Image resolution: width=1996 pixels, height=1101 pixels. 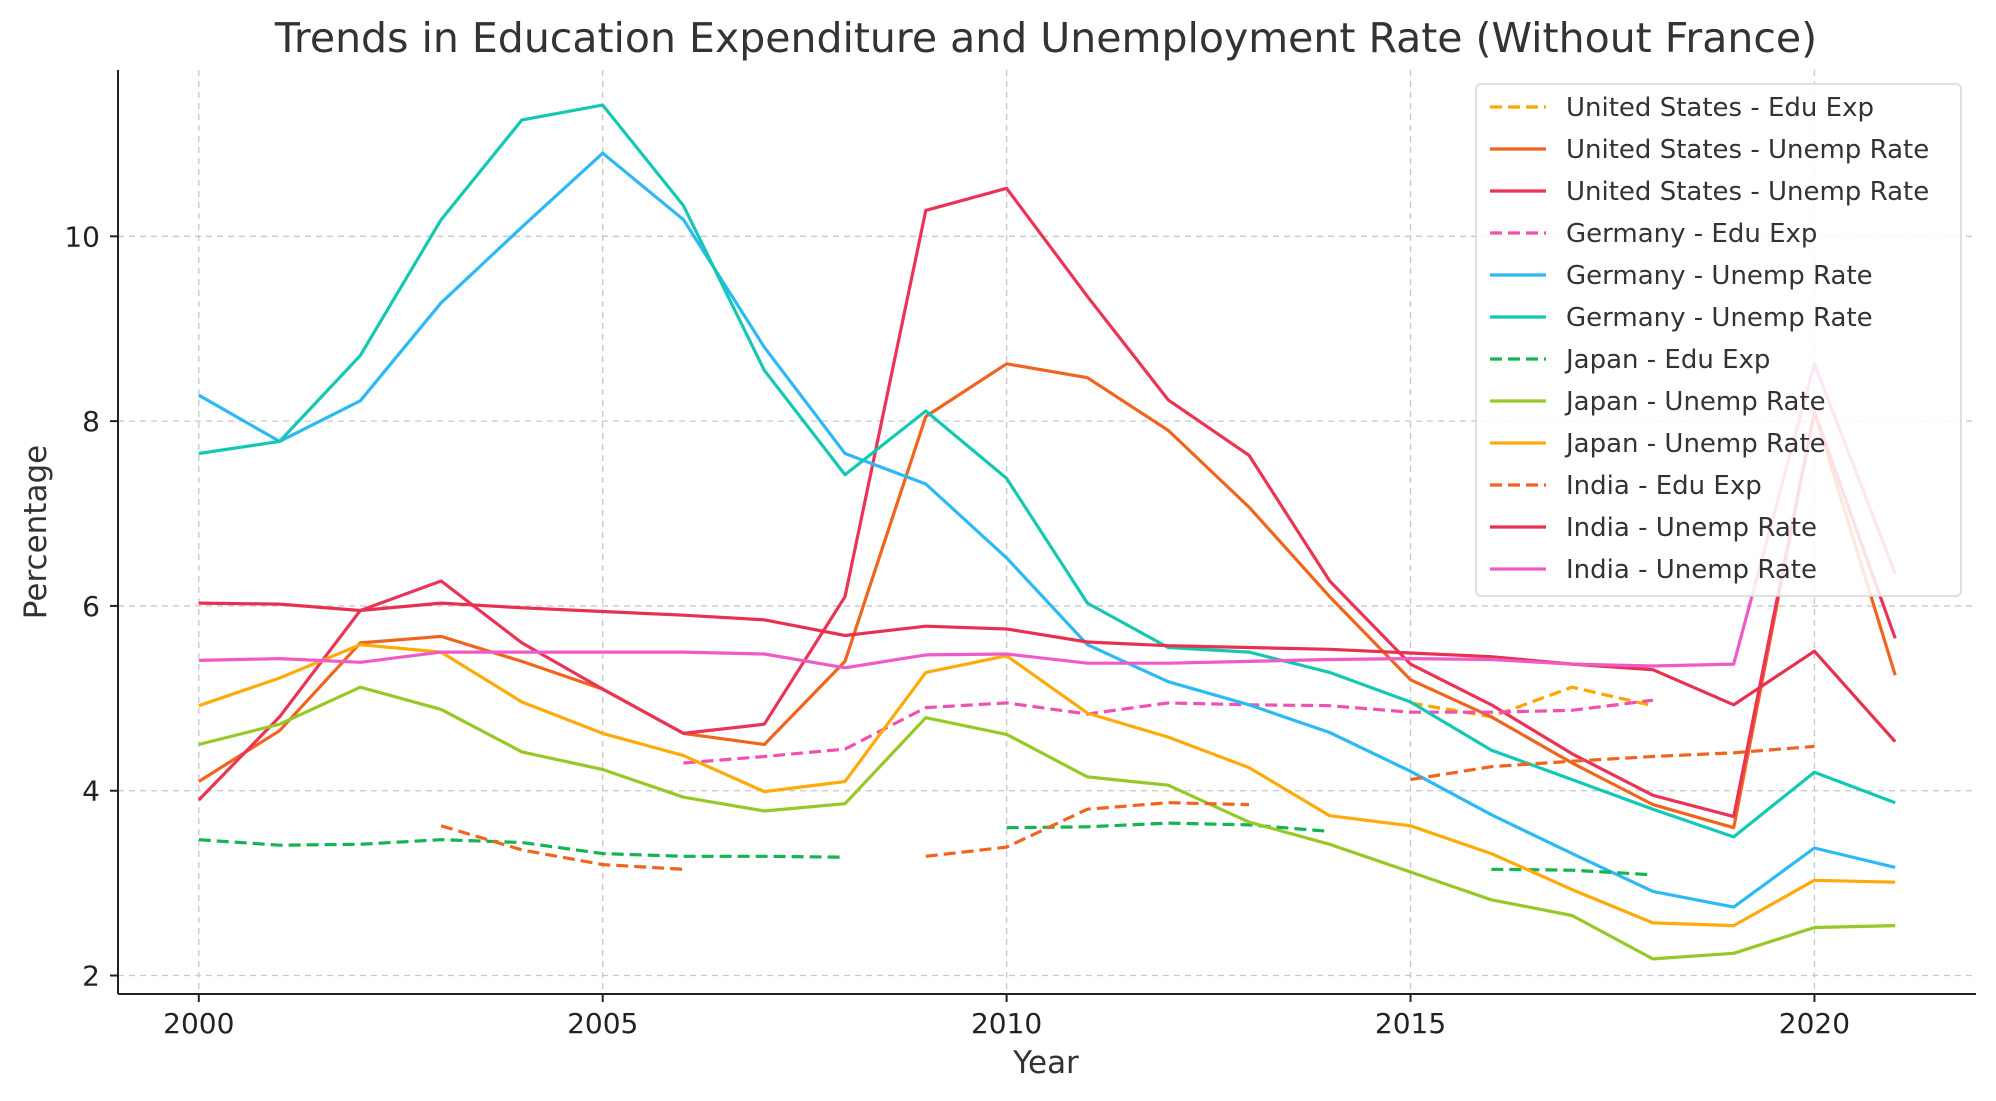 What do you see at coordinates (1814, 1023) in the screenshot?
I see `x-tick-label: 2020` at bounding box center [1814, 1023].